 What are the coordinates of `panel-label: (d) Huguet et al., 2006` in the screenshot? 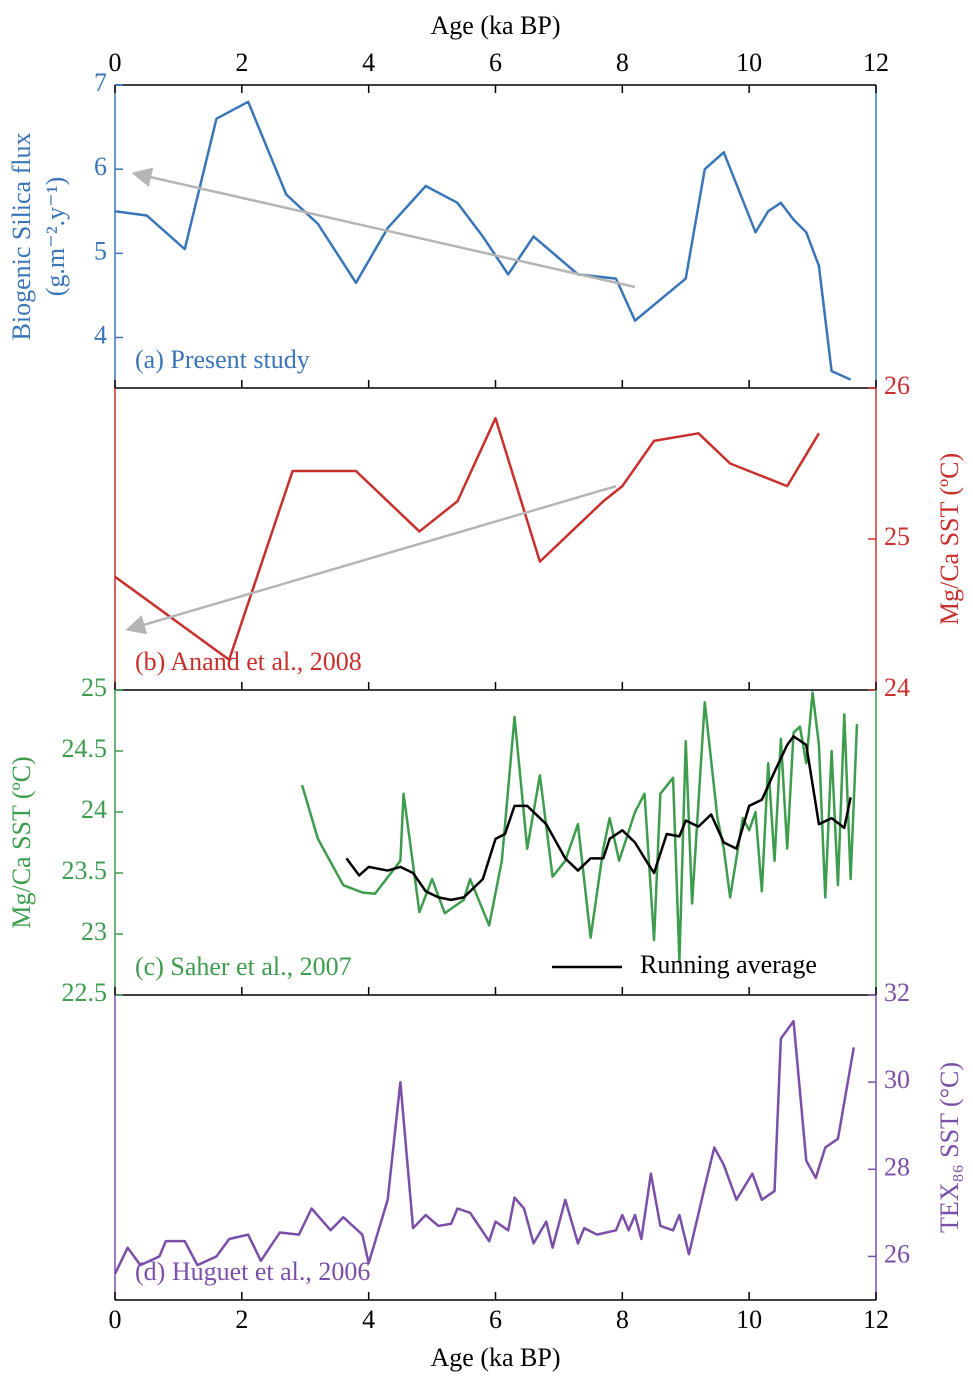 It's located at (252, 1271).